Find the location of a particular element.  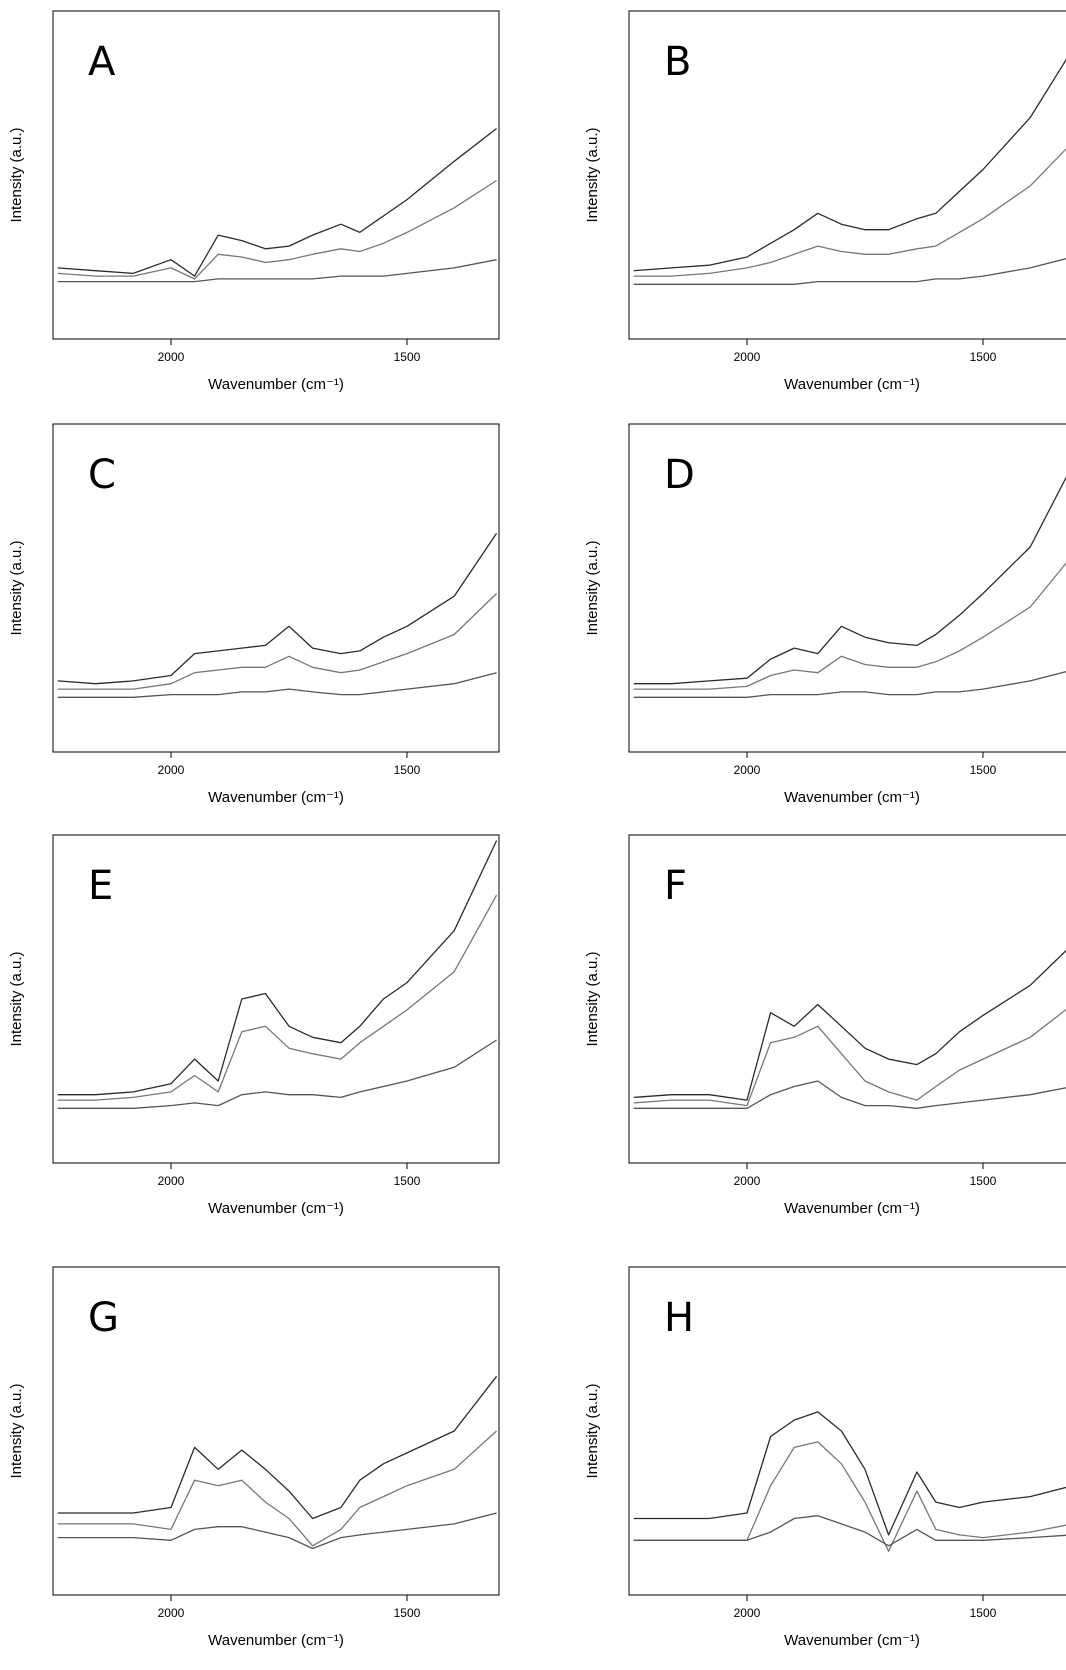

panel-label: F is located at coordinates (675, 886).